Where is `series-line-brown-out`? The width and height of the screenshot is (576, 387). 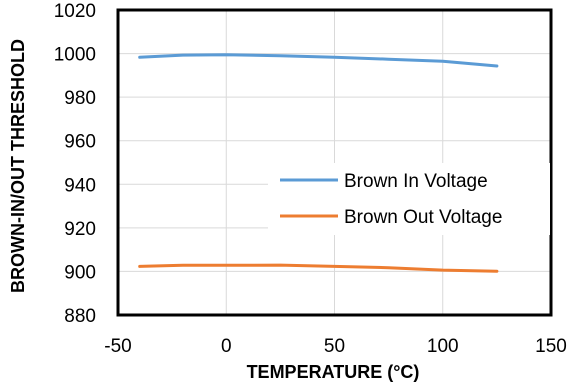 series-line-brown-out is located at coordinates (318, 268).